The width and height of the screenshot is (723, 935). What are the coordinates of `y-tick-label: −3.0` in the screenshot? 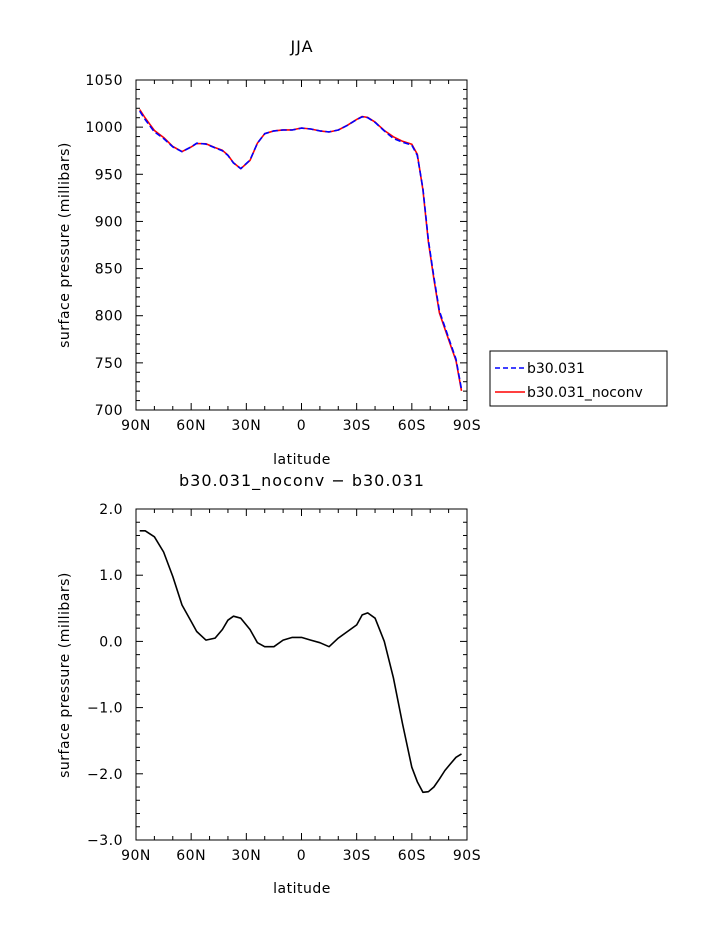 It's located at (105, 841).